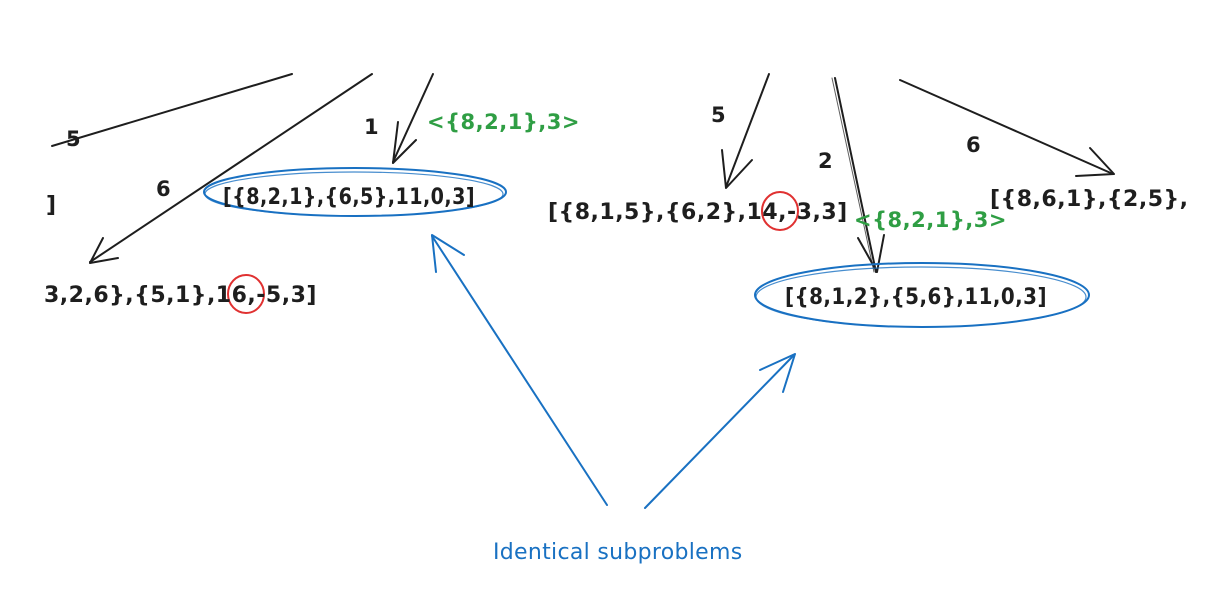  Describe the element at coordinates (613, 371) in the screenshot. I see `annotation-arrows` at that location.